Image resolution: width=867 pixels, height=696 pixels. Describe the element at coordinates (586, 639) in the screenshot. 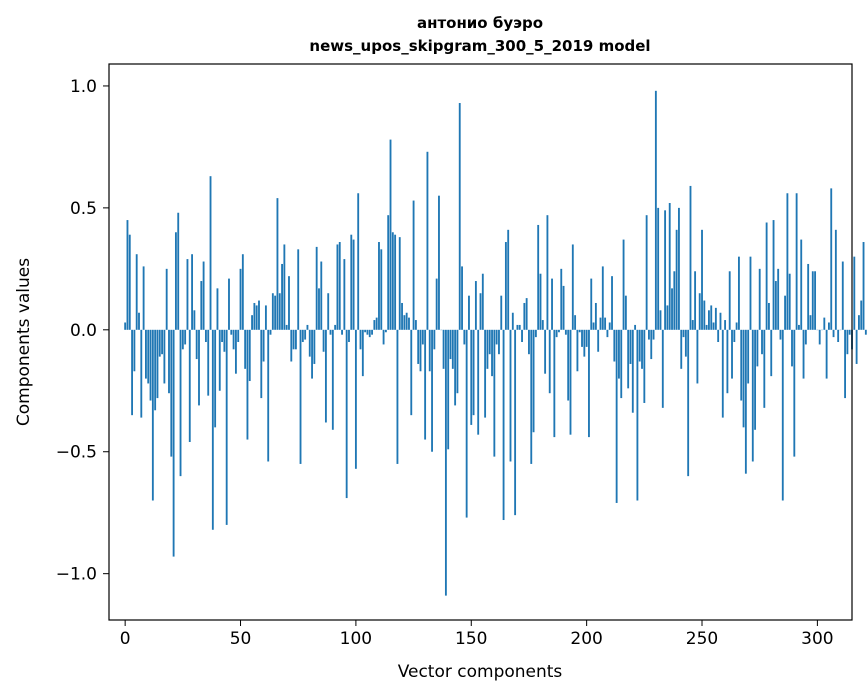

I see `x-tick-label: 200` at that location.